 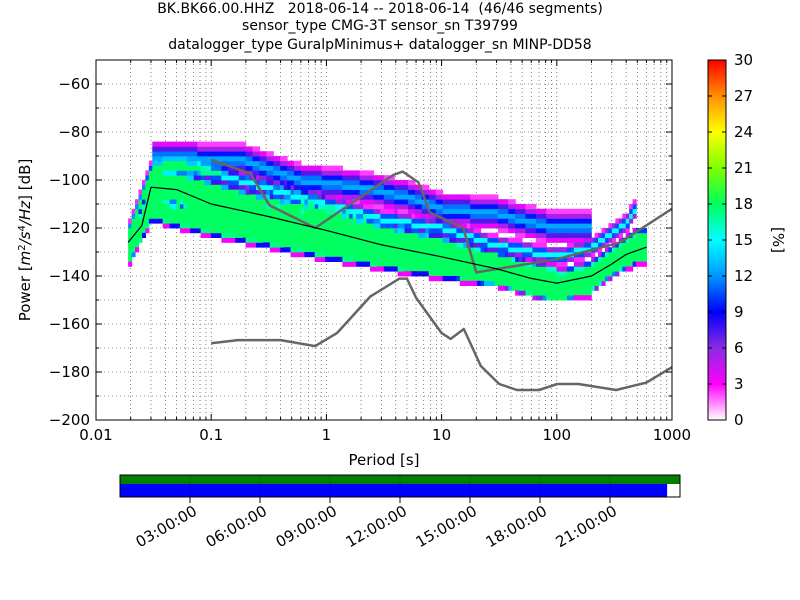 What do you see at coordinates (672, 435) in the screenshot?
I see `x-tick-label: 1000` at bounding box center [672, 435].